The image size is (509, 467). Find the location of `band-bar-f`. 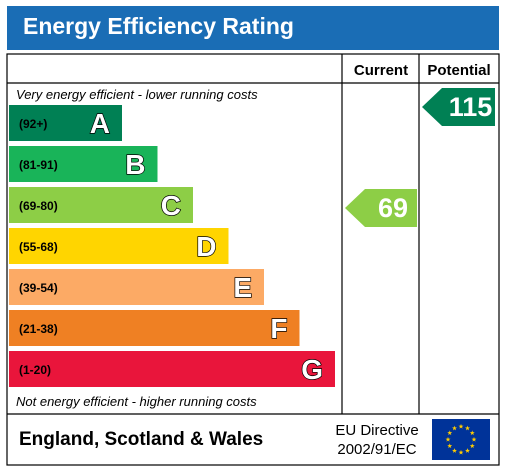

band-bar-f is located at coordinates (154, 328).